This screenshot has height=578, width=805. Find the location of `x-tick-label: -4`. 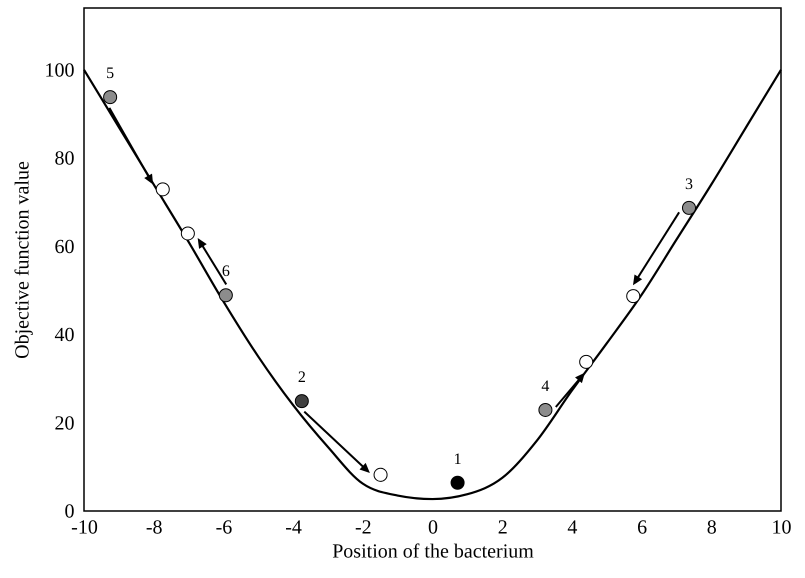

x-tick-label: -4 is located at coordinates (293, 527).